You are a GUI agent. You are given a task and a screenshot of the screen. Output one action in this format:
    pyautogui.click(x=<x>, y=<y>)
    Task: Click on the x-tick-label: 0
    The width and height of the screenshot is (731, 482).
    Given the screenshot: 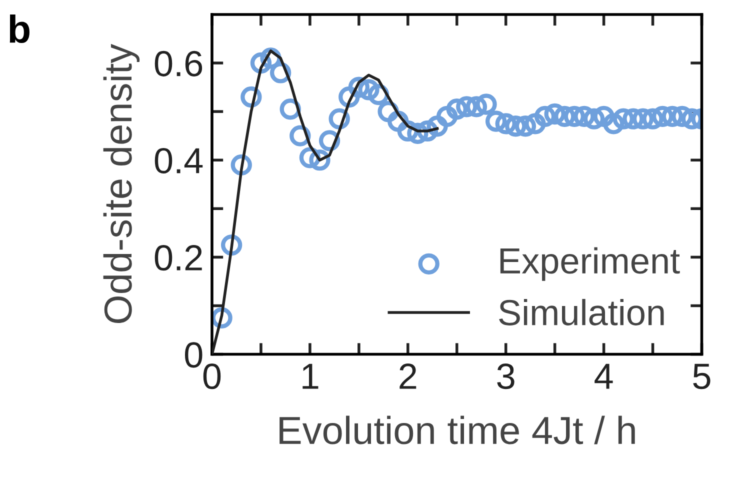 What is the action you would take?
    pyautogui.click(x=212, y=377)
    